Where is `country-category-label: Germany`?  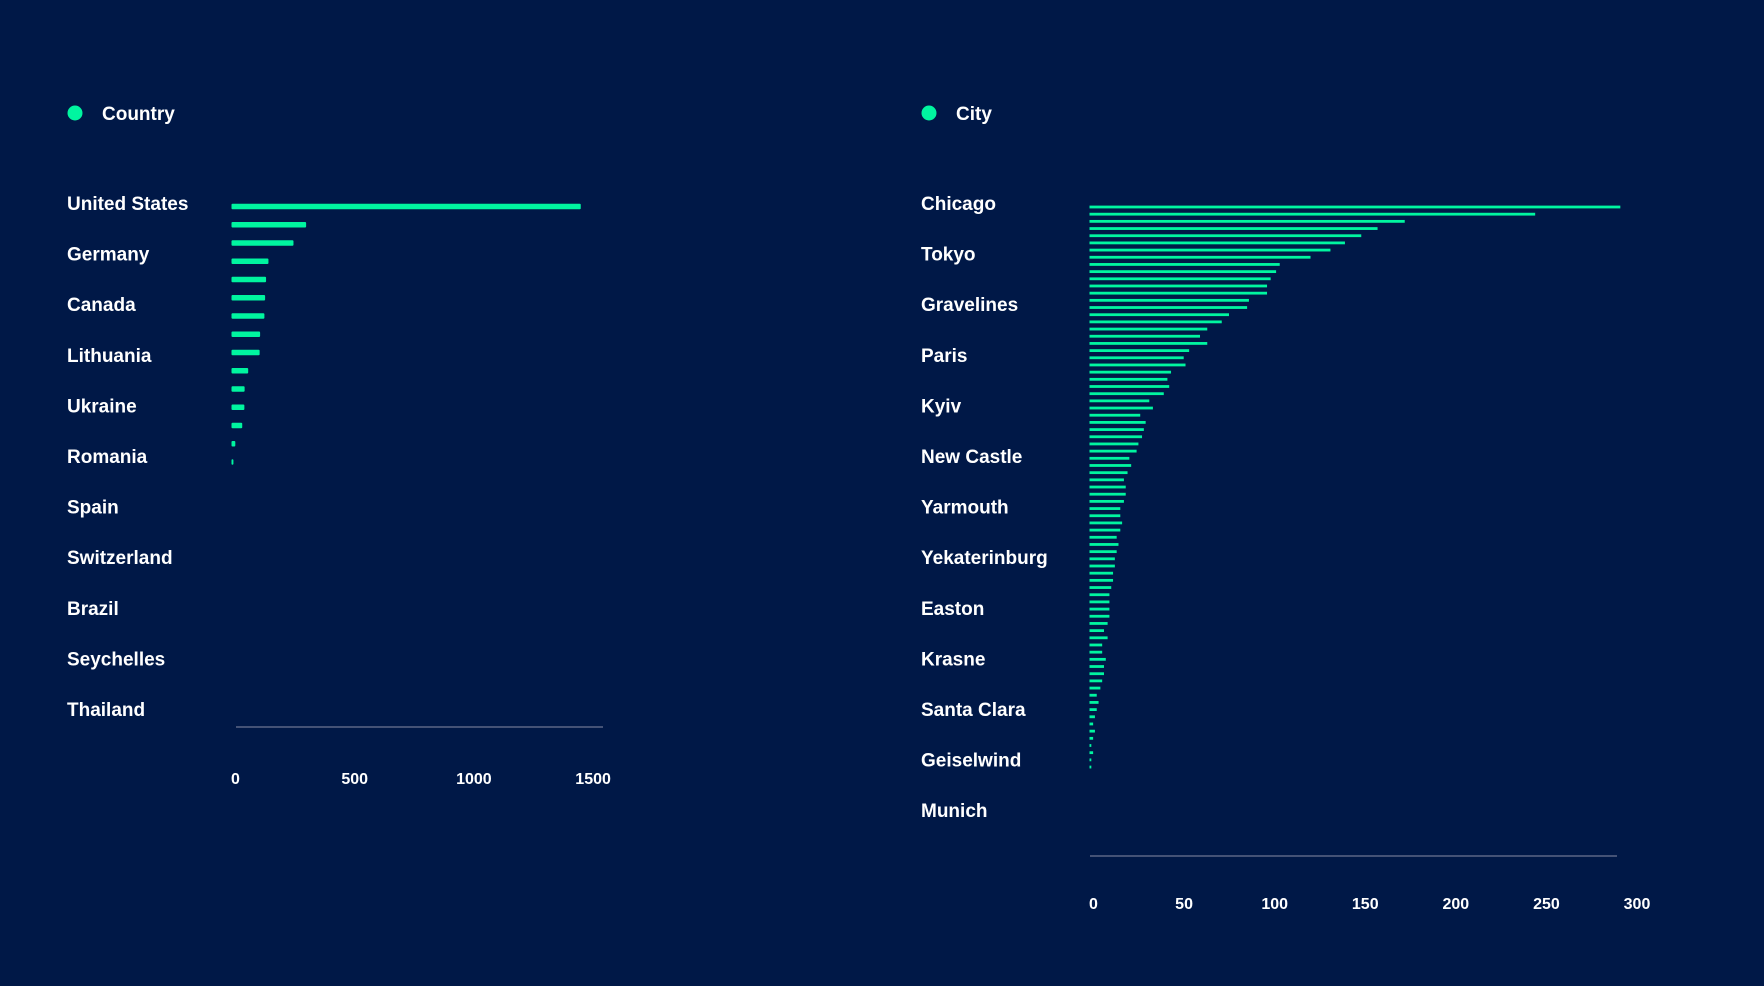
country-category-label: Germany is located at coordinates (108, 255).